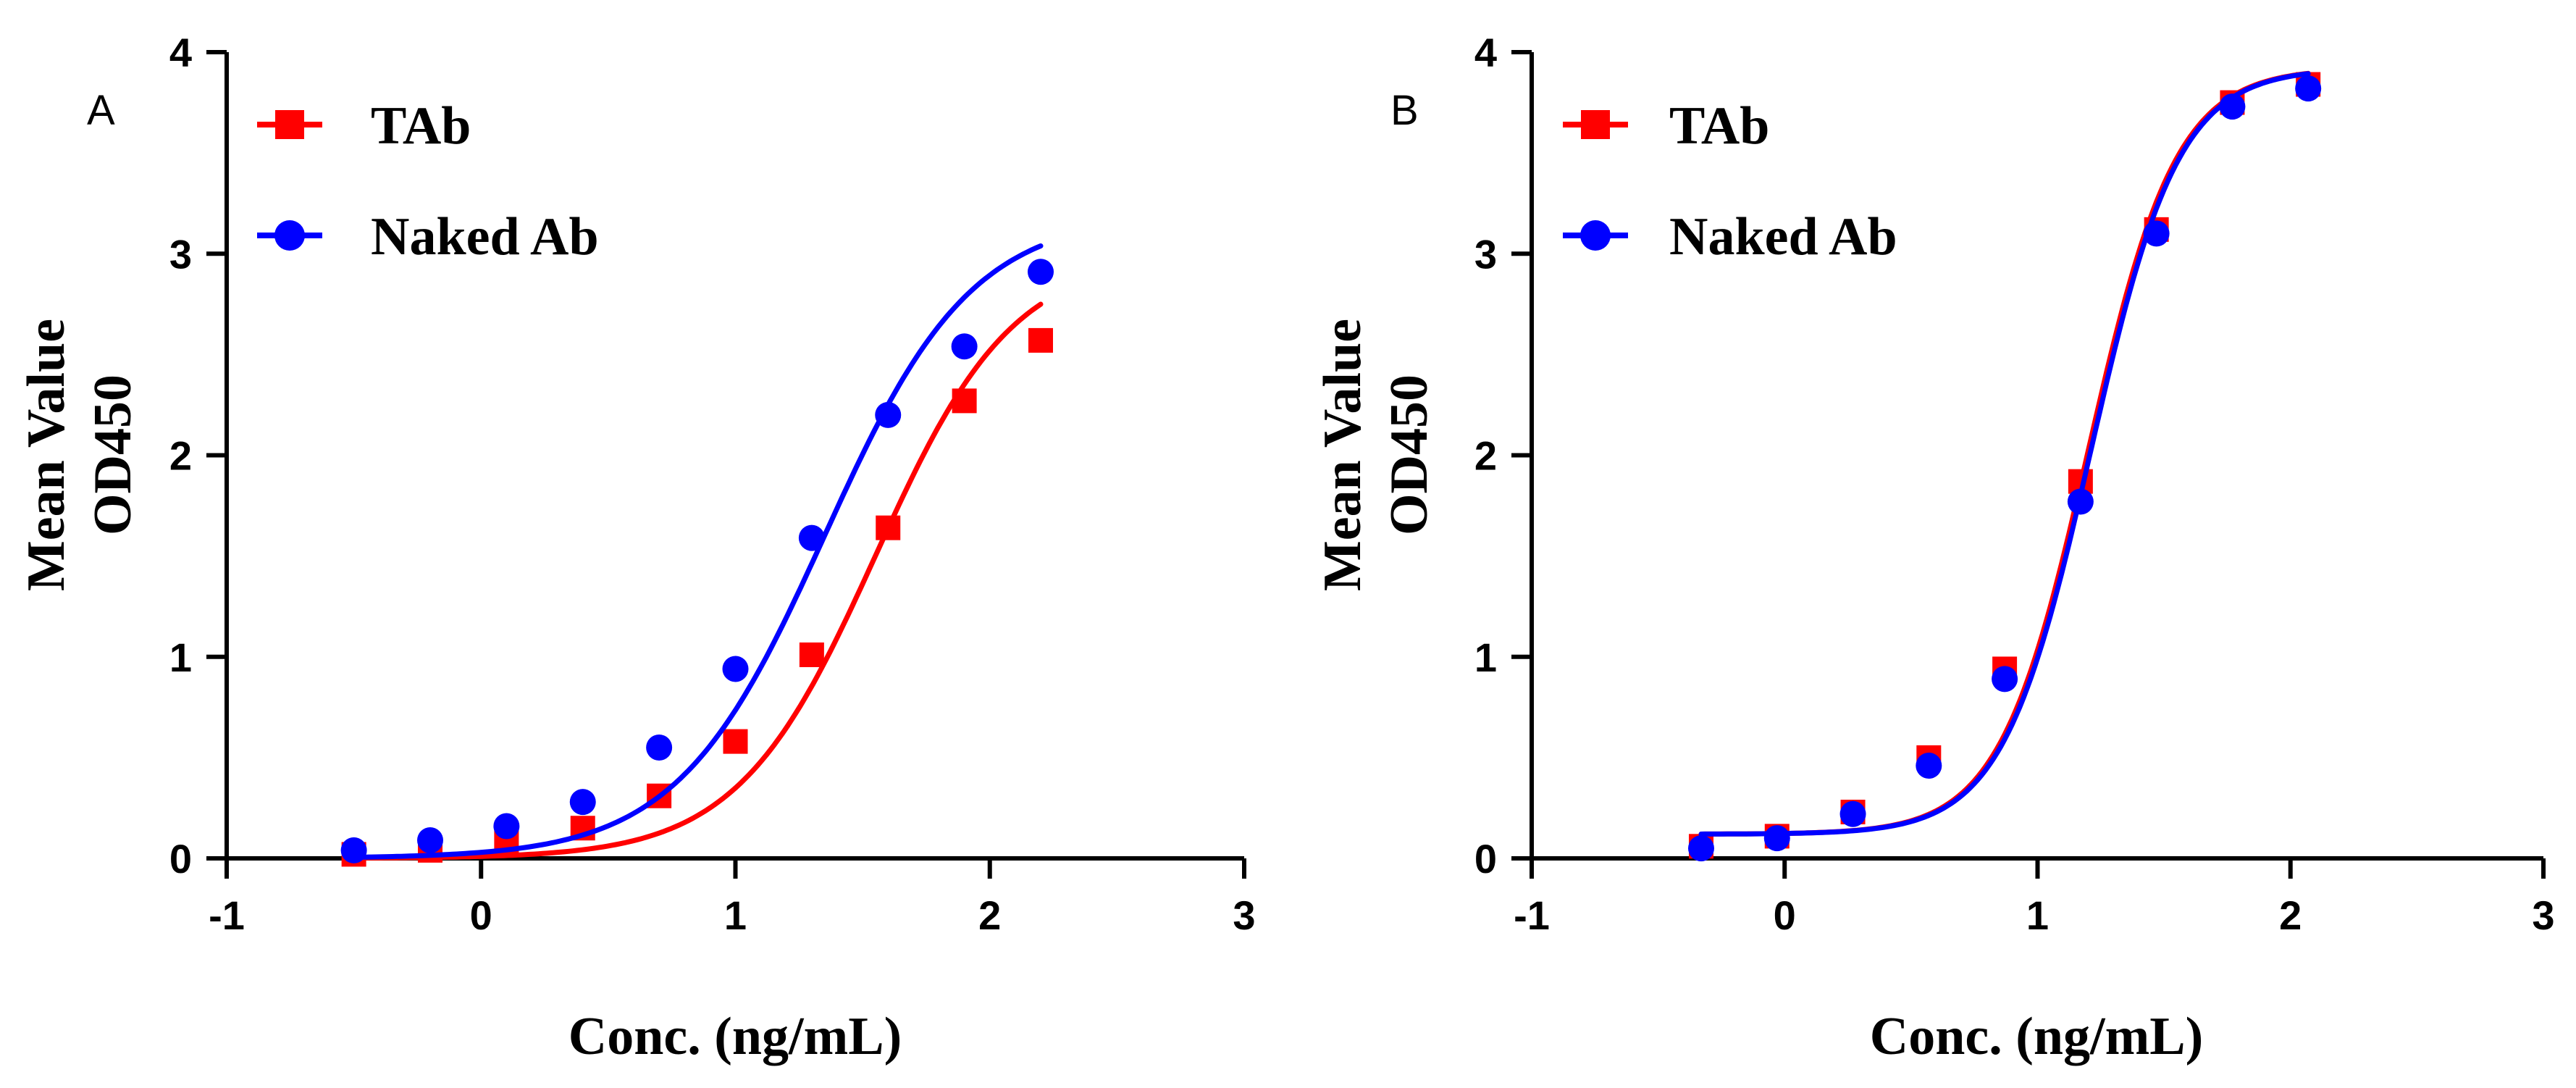 This screenshot has width=2576, height=1088. Describe the element at coordinates (1404, 110) in the screenshot. I see `panel-label: B` at that location.